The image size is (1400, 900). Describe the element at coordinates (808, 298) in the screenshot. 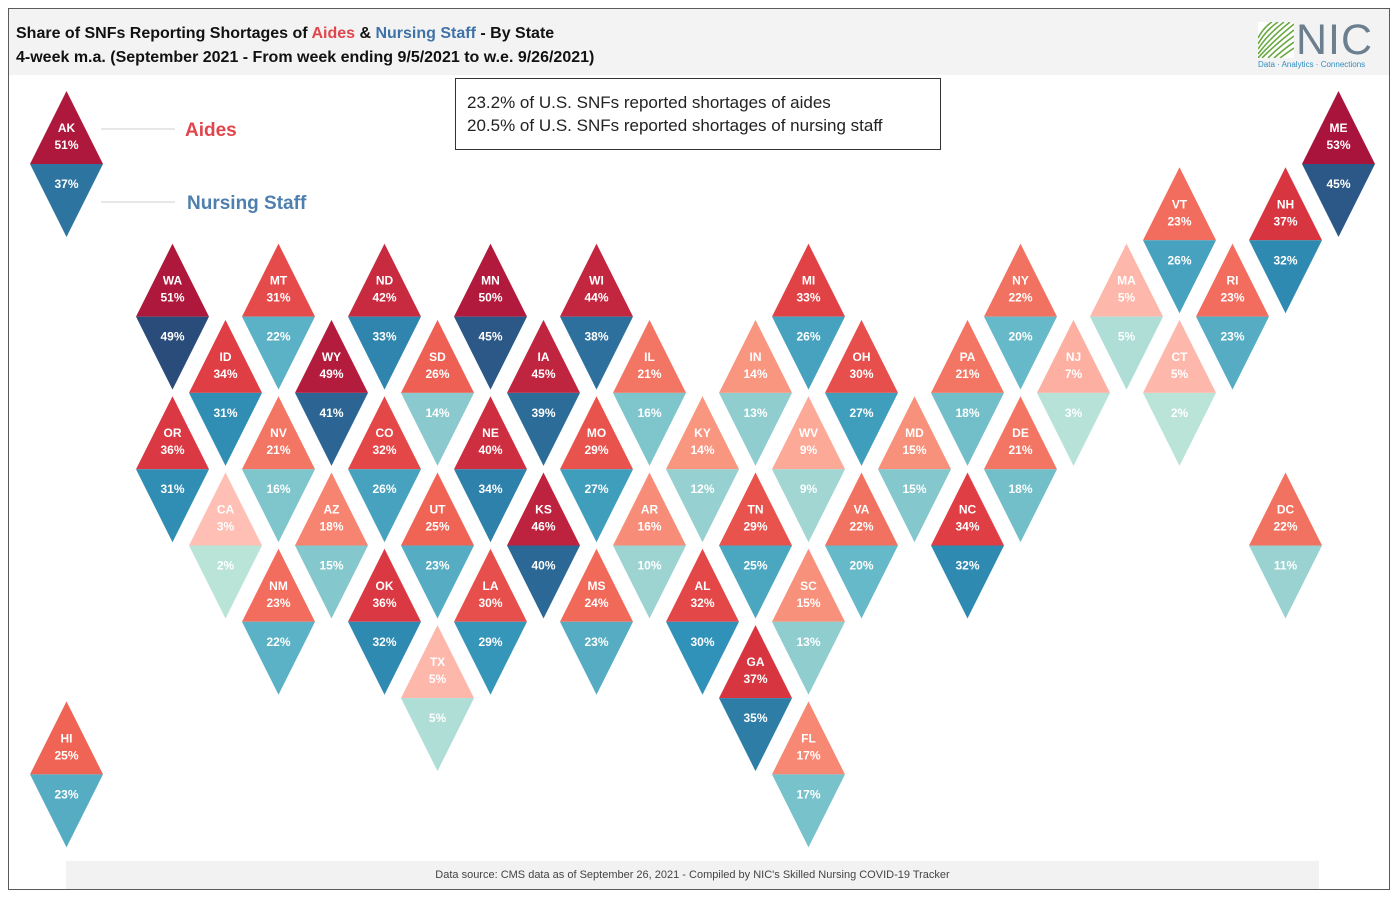

I see `aides-value-label: 33%` at that location.